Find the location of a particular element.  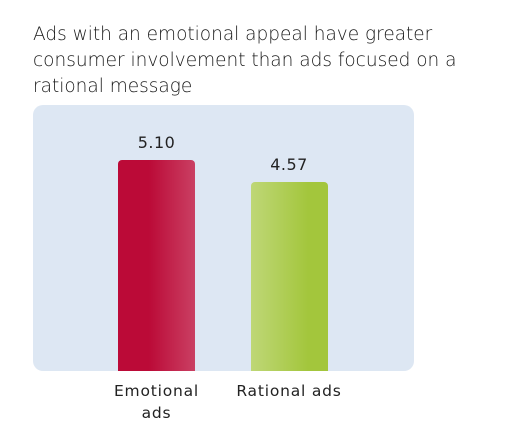

x-tick-label: Rational ads is located at coordinates (289, 391).